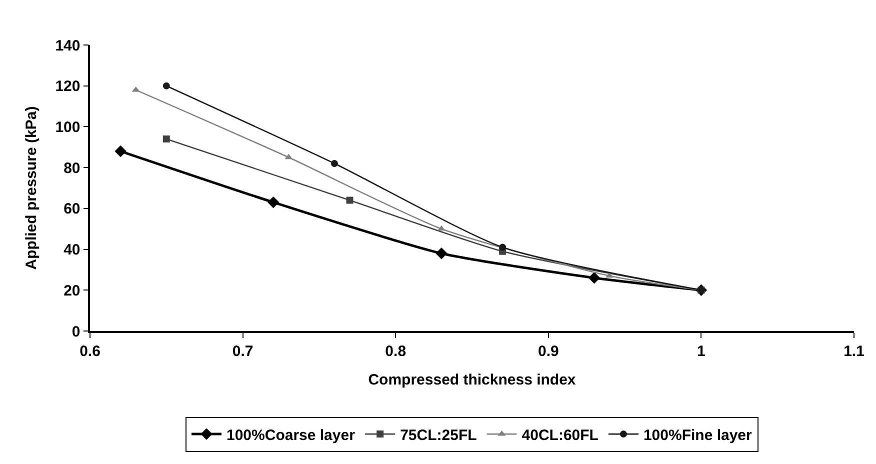  Describe the element at coordinates (560, 435) in the screenshot. I see `legend-label: 40CL:60FL` at that location.